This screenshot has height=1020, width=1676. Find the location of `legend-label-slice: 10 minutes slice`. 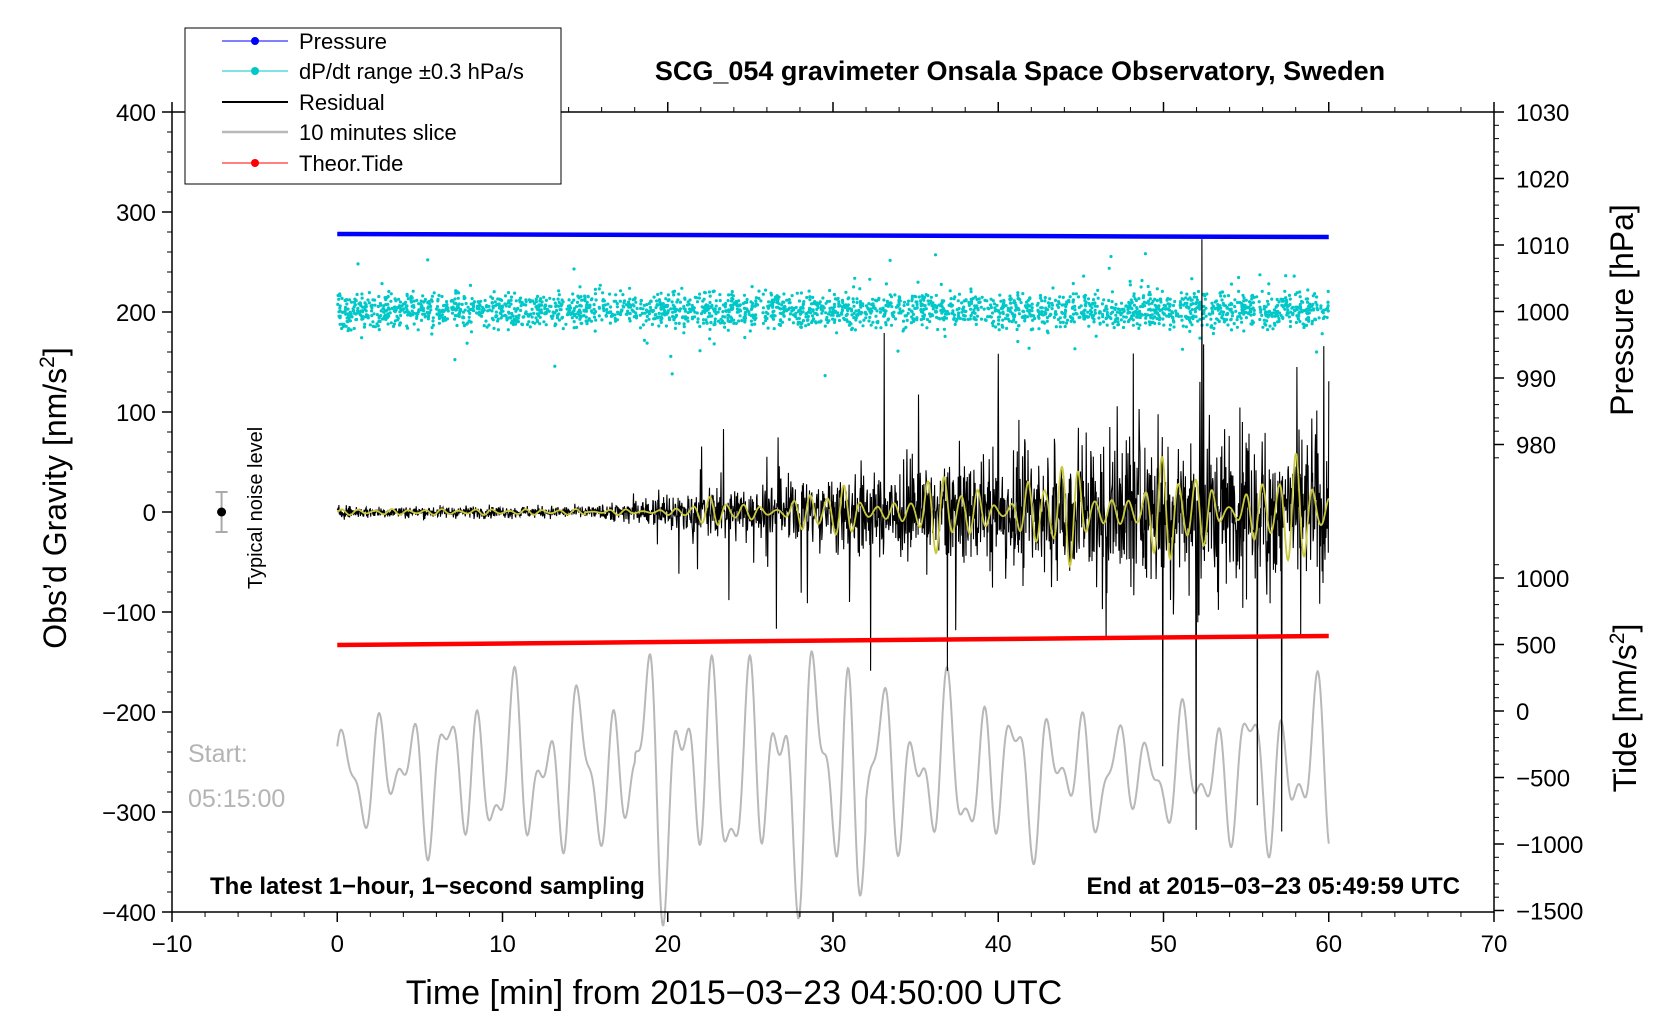

legend-label-slice: 10 minutes slice is located at coordinates (378, 132).